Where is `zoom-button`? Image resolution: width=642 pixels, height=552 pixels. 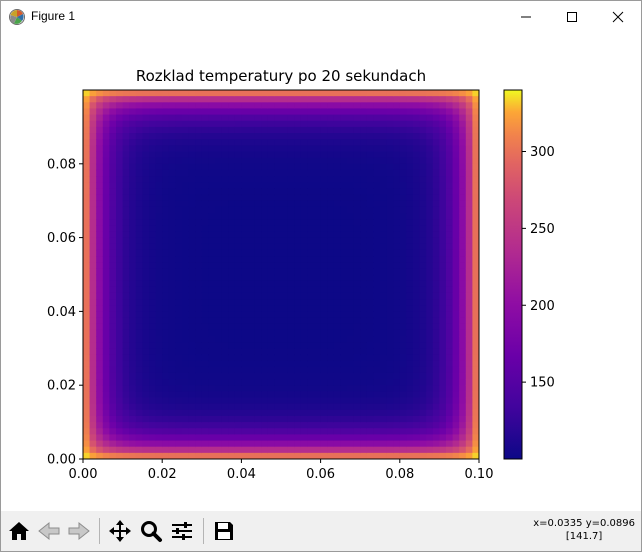
zoom-button is located at coordinates (151, 531).